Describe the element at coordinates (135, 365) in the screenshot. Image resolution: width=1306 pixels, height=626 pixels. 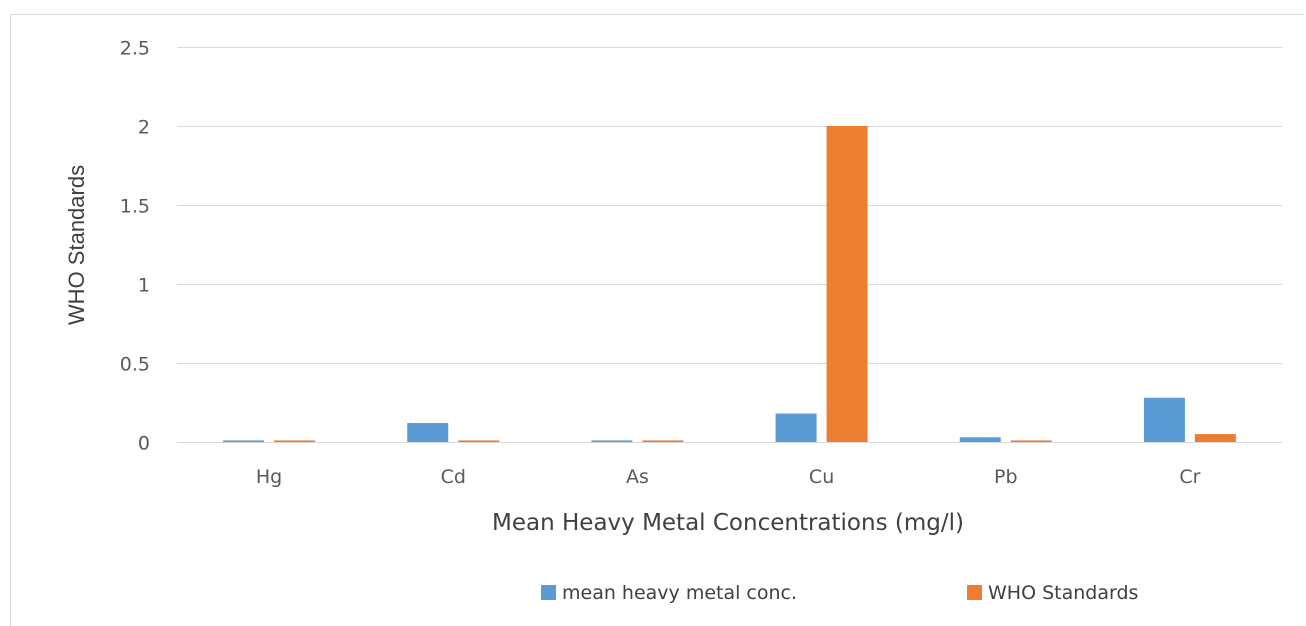
I see `y-tick-label: 0.5` at that location.